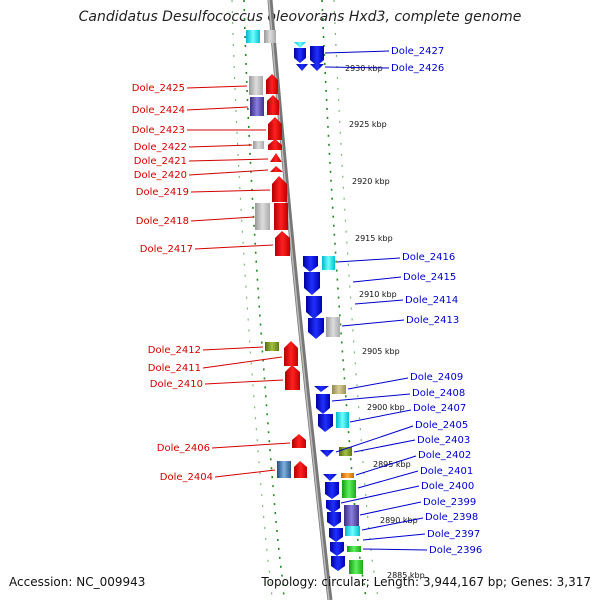 The image size is (600, 600). What do you see at coordinates (174, 350) in the screenshot?
I see `gene-label-left: Dole_2412` at bounding box center [174, 350].